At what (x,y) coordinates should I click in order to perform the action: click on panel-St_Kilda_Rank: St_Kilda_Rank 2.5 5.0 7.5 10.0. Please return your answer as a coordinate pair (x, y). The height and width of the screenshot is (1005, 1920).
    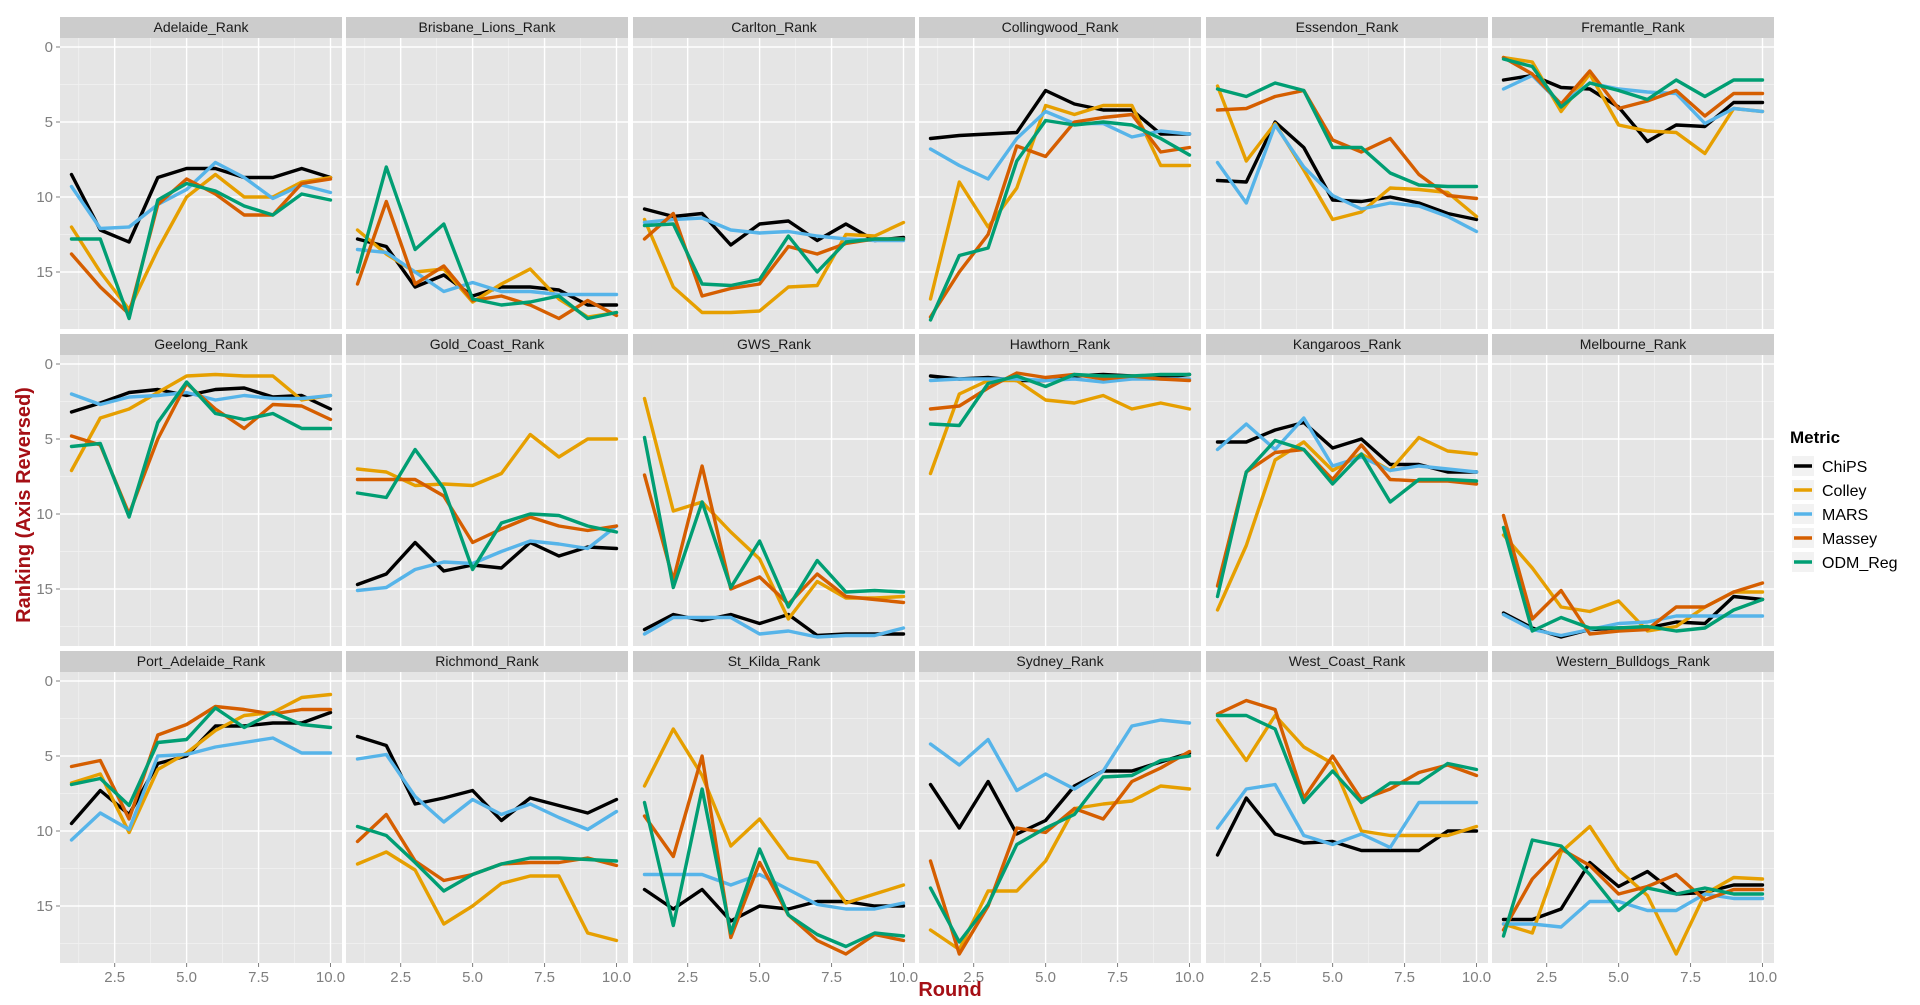
    Looking at the image, I should click on (775, 818).